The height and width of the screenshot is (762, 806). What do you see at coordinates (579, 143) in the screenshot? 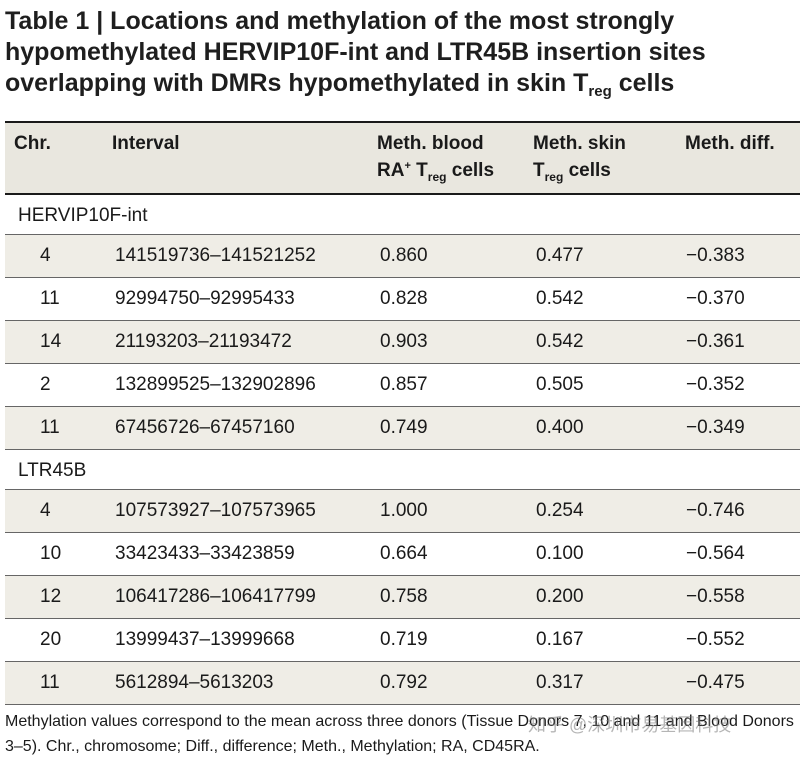
I see `header-skin-line1: Meth. skin` at bounding box center [579, 143].